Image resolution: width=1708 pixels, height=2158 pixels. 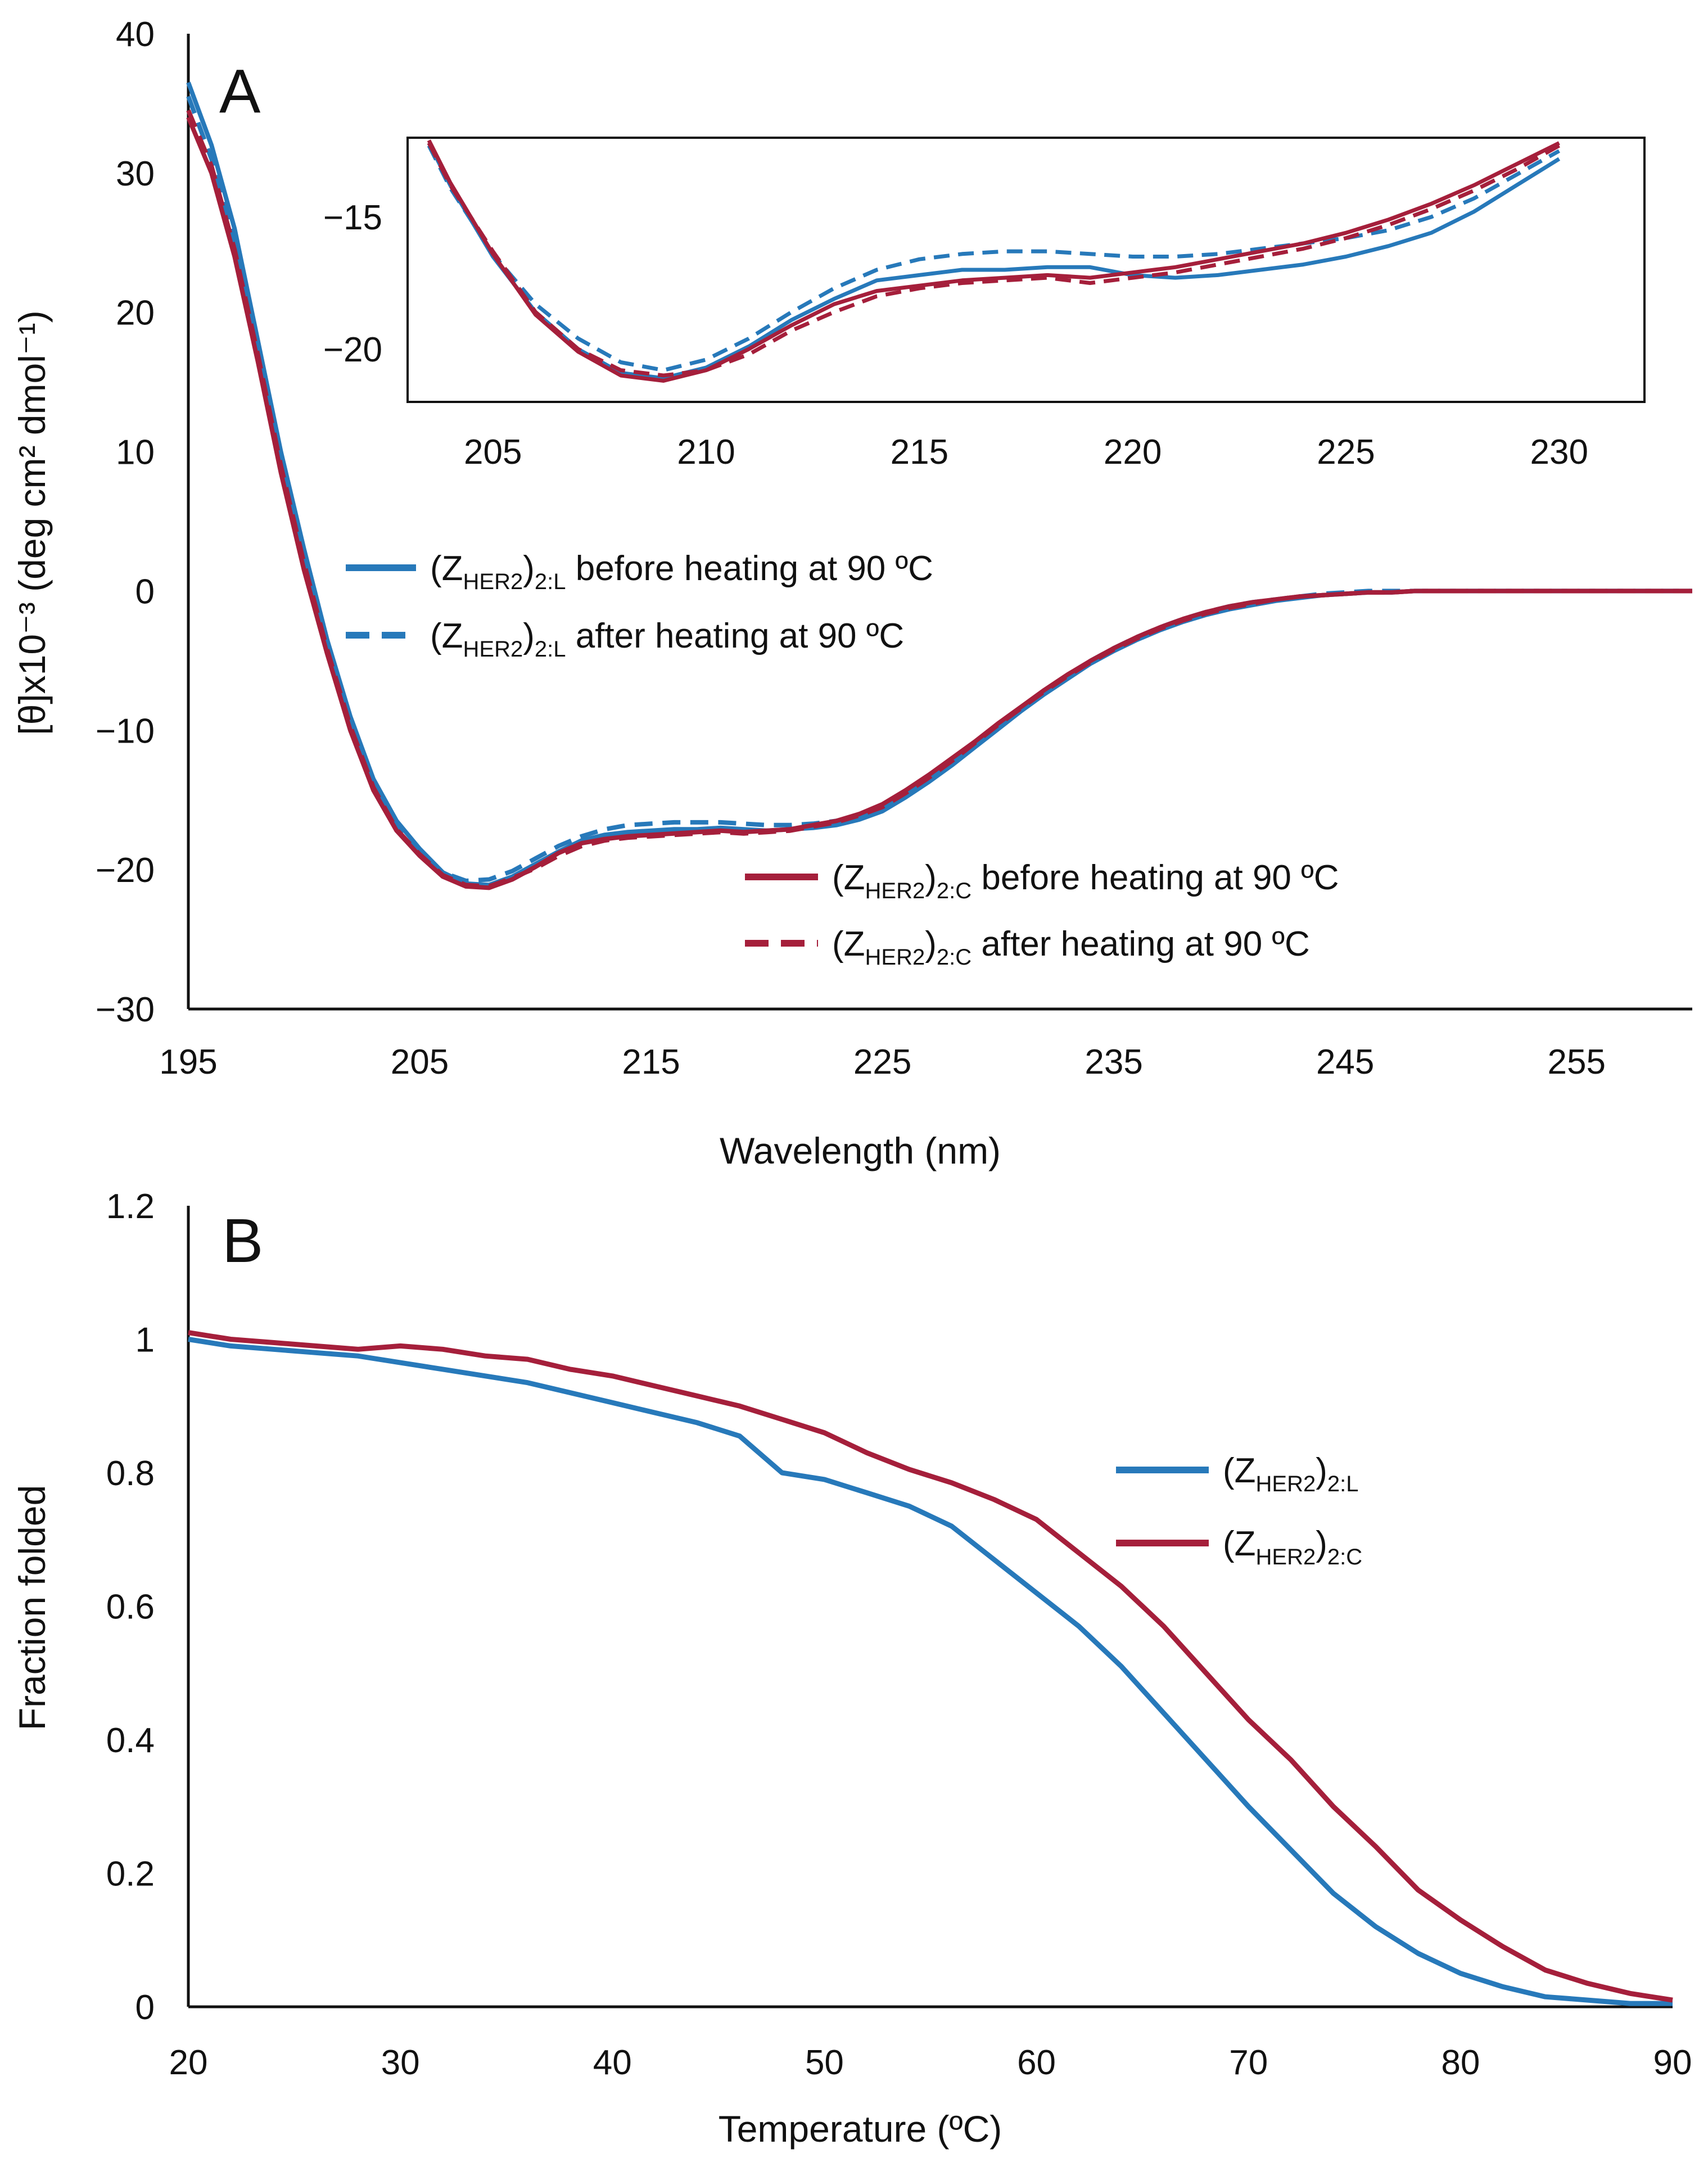 What do you see at coordinates (130, 1874) in the screenshot?
I see `y-tick-label: 0.2` at bounding box center [130, 1874].